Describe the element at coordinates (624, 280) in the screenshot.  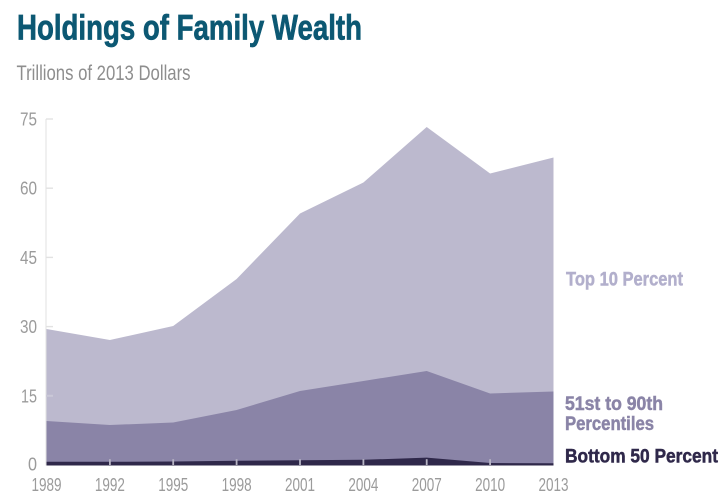
I see `svg-text: Top 10 Percent` at that location.